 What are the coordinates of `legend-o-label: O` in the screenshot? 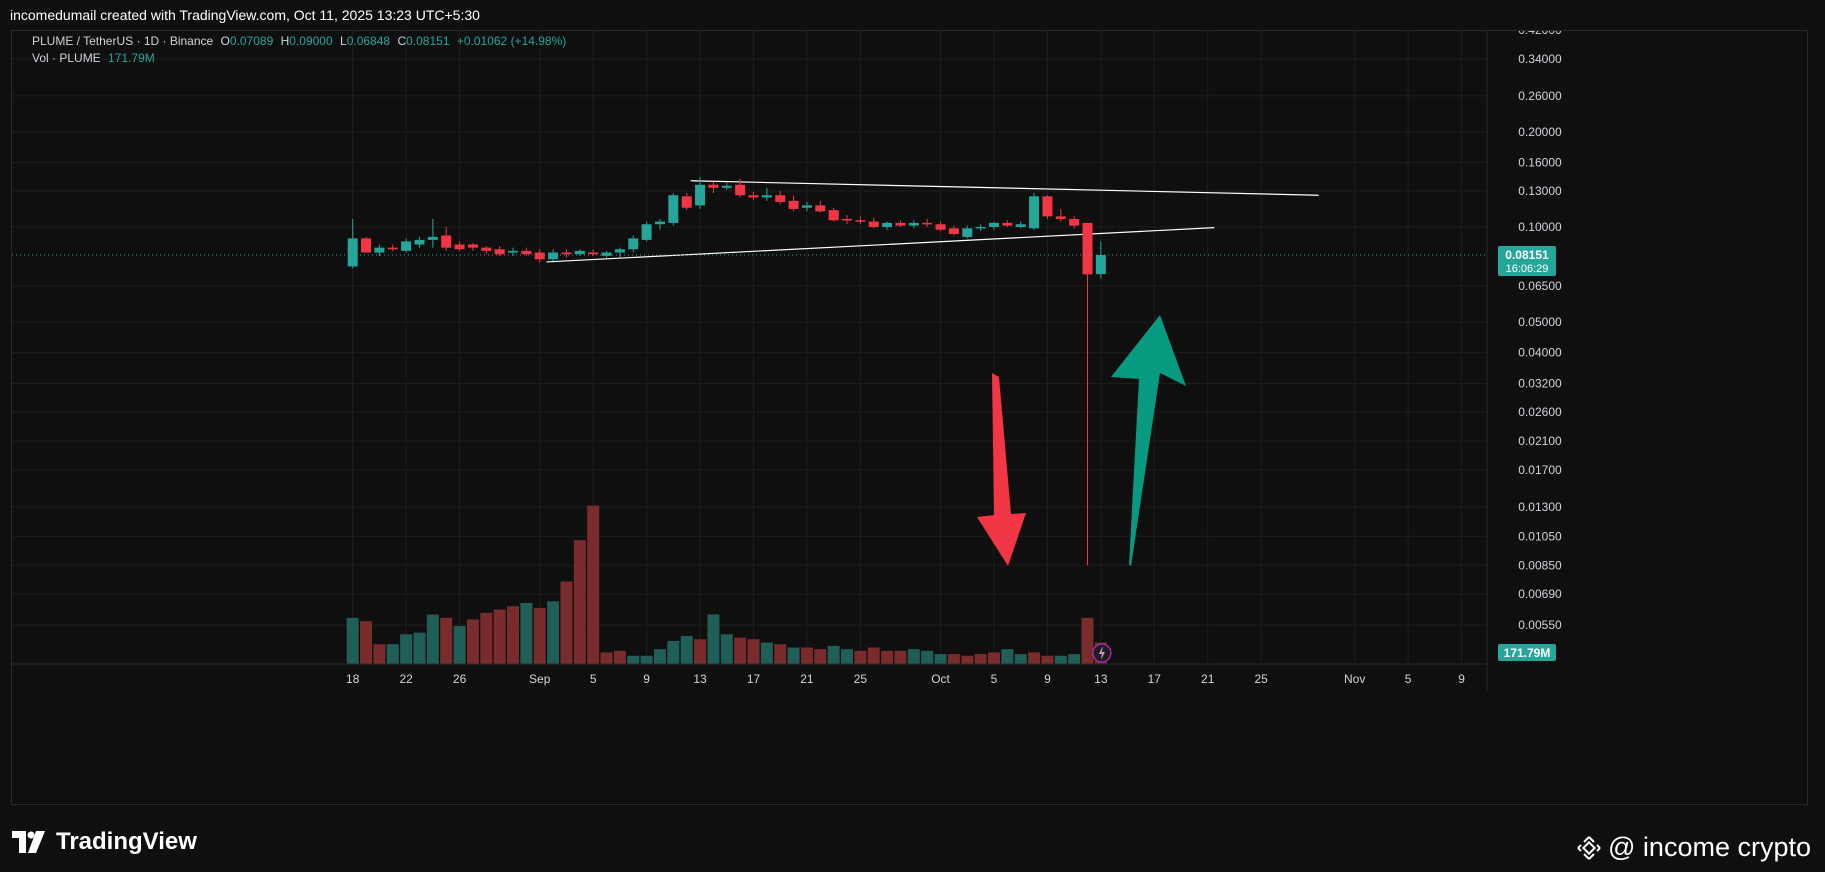 It's located at (225, 41).